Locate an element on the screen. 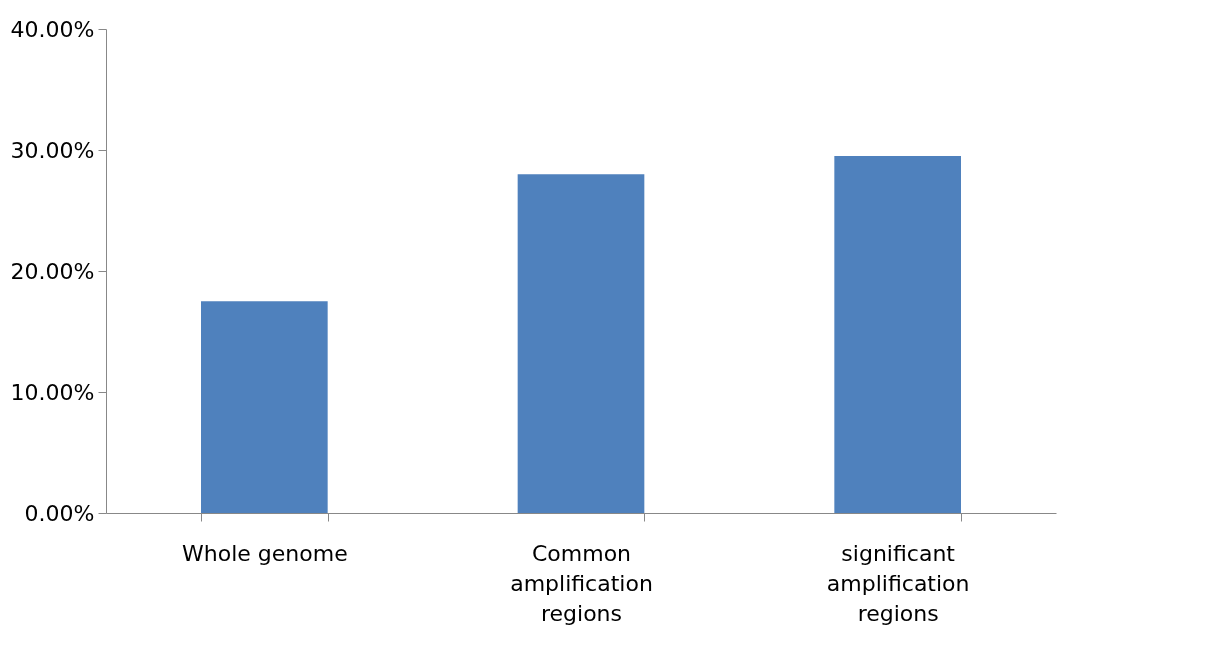  y-tick-label: 40.00% is located at coordinates (52, 29).